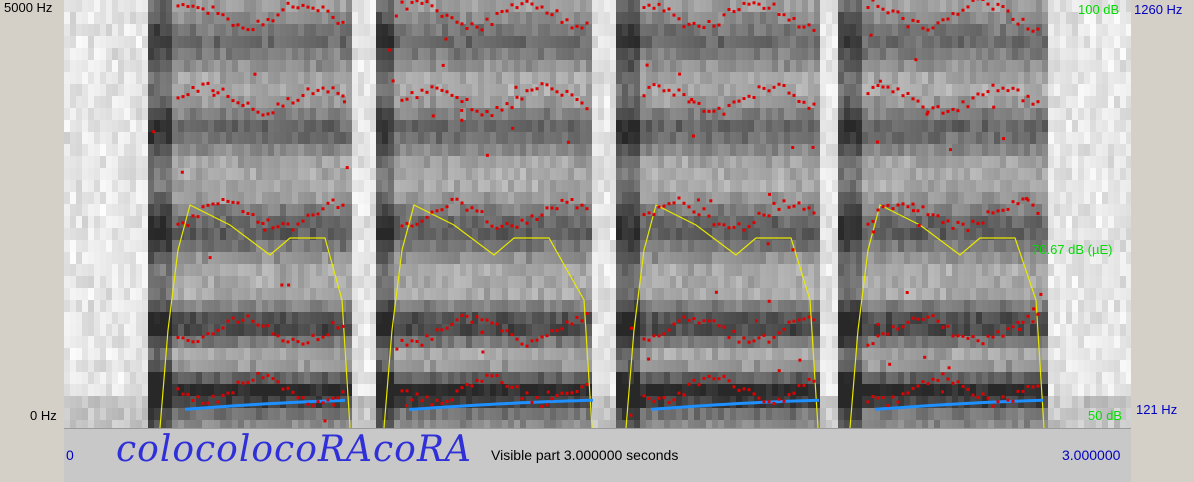  What do you see at coordinates (1162, 215) in the screenshot?
I see `pitch-axis: 1260 Hz 121 Hz` at bounding box center [1162, 215].